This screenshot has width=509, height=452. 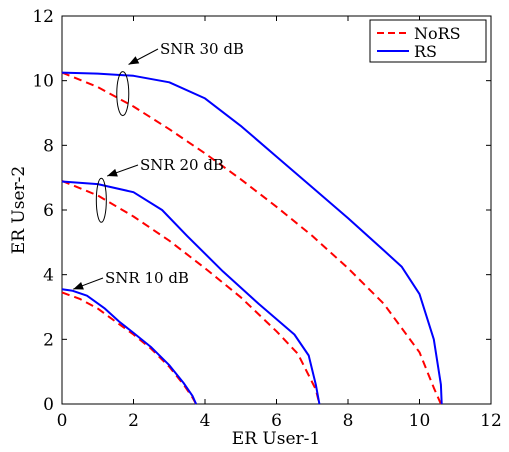 I want to click on annotation-label: SNR 20 dB, so click(x=182, y=165).